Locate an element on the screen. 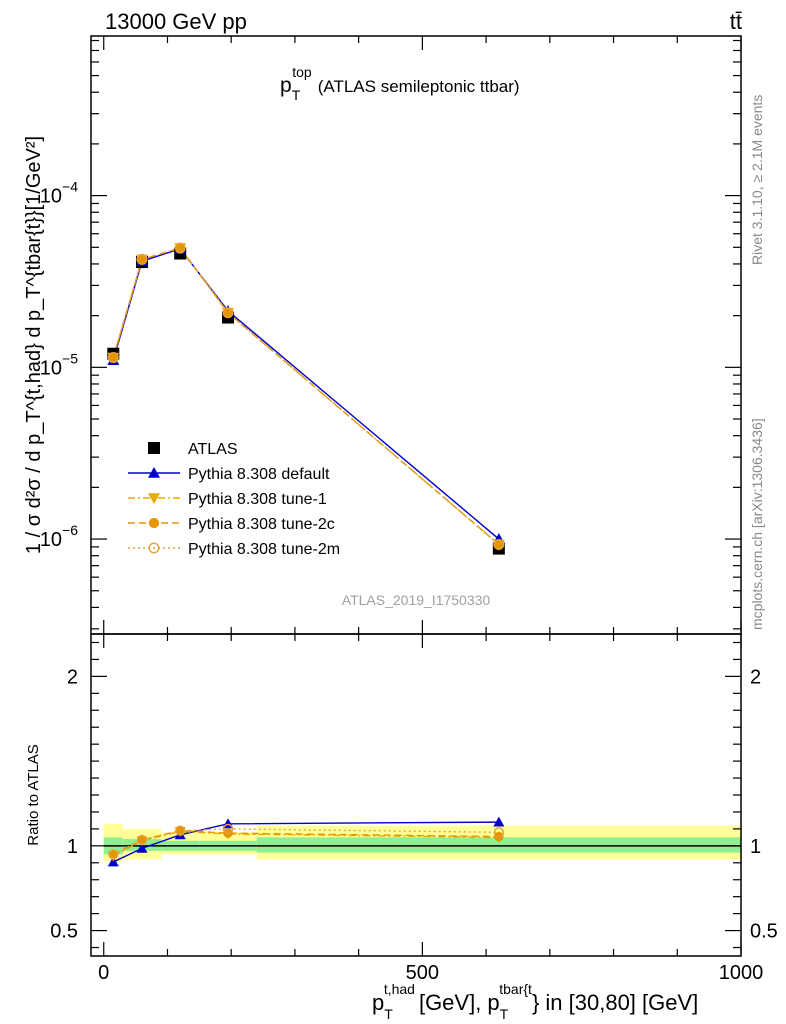  plot-title: pTtop (ATLAS semileptonic ttbar) is located at coordinates (400, 83).